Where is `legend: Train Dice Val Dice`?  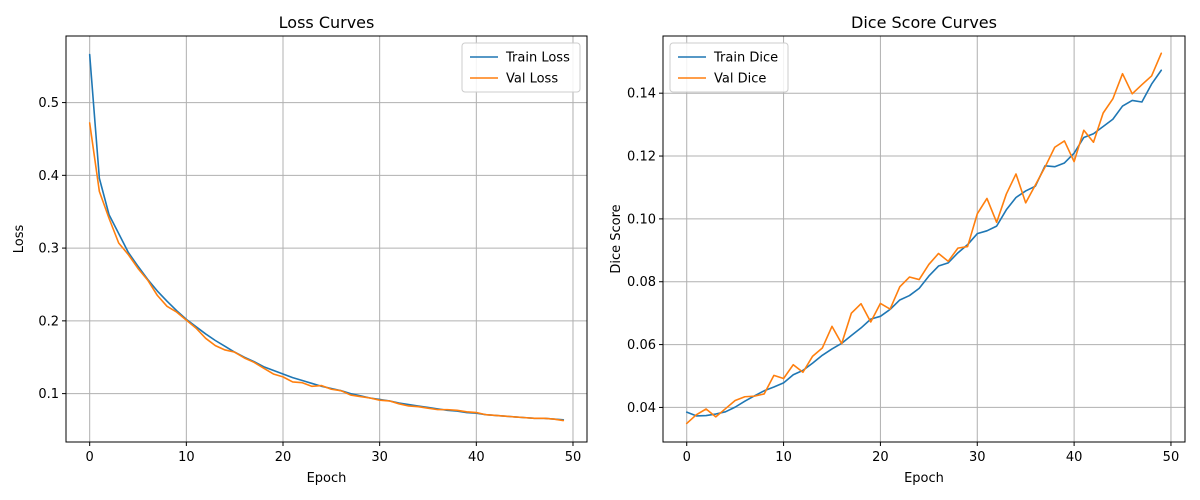 legend: Train Dice Val Dice is located at coordinates (729, 67).